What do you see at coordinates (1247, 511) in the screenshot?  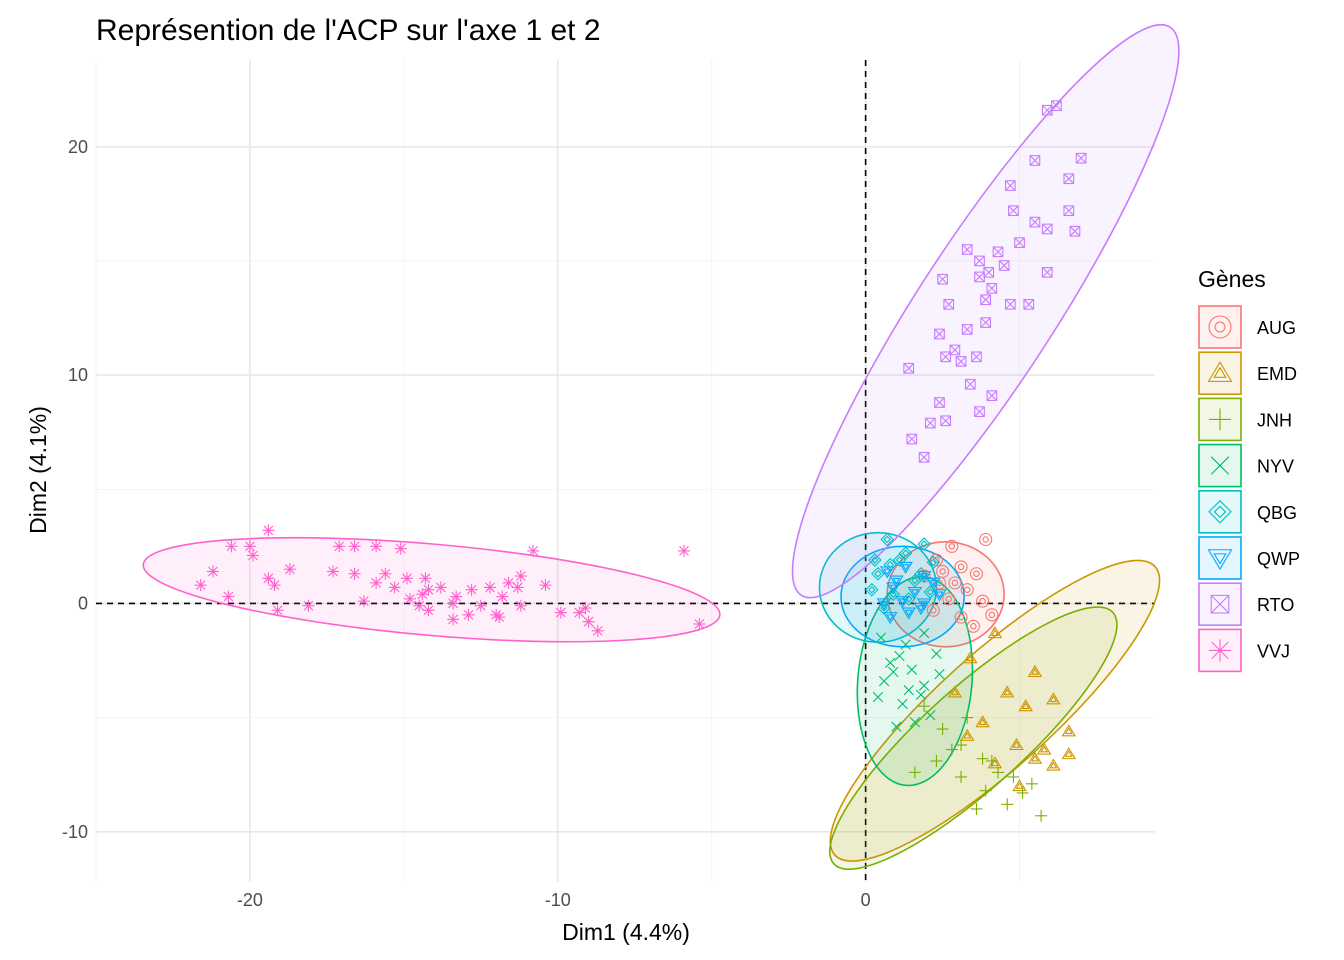 I see `legend-item-qbg: QBG` at bounding box center [1247, 511].